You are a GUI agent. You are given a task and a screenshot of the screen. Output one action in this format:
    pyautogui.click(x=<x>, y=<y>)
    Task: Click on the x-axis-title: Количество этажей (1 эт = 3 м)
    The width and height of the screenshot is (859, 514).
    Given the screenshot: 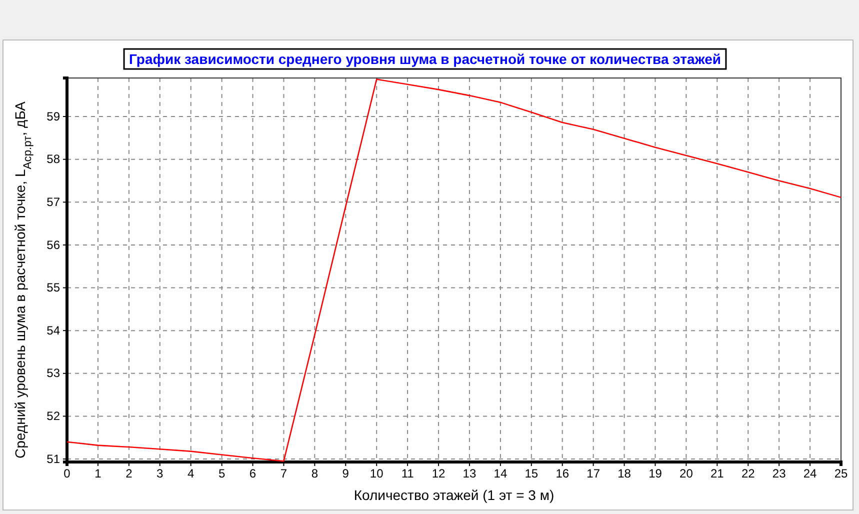 What is the action you would take?
    pyautogui.click(x=454, y=495)
    